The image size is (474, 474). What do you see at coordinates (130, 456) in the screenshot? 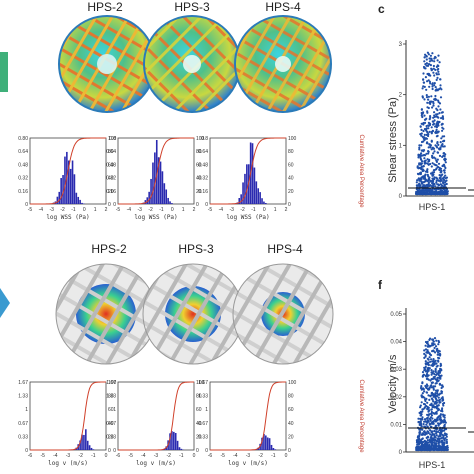
I see `hist-xtick-label: -5` at bounding box center [130, 456].